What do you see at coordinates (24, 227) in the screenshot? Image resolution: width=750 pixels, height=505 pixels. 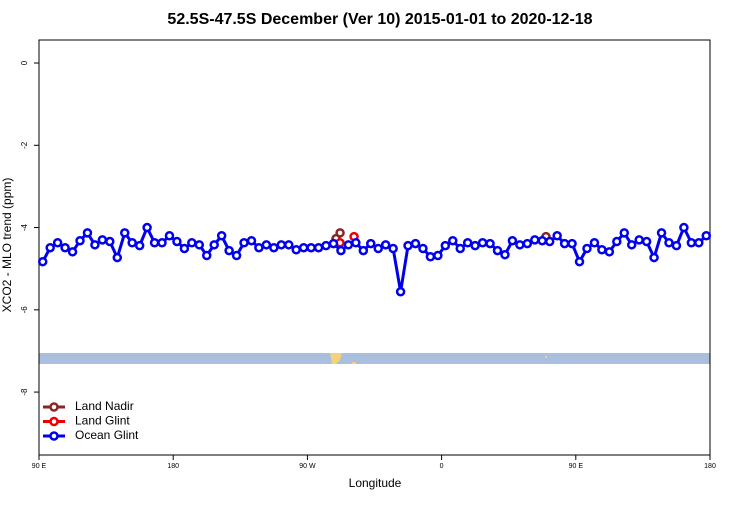 I see `y-tick-label: -4` at bounding box center [24, 227].